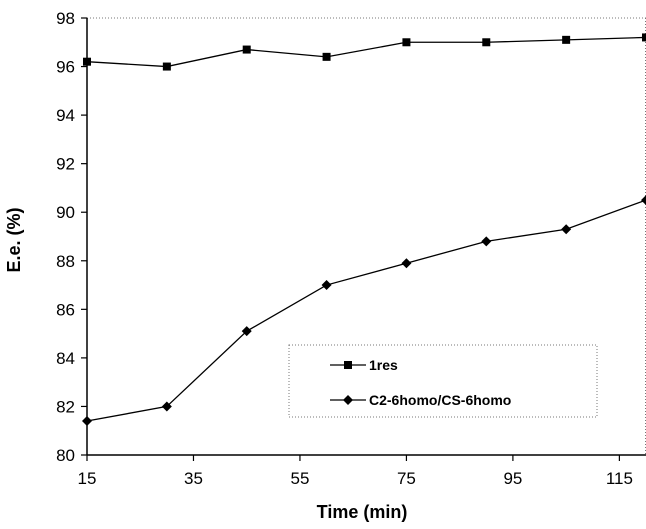 Image resolution: width=646 pixels, height=529 pixels. Describe the element at coordinates (440, 400) in the screenshot. I see `legend-label-2: C2-6homo/CS-6homo` at that location.